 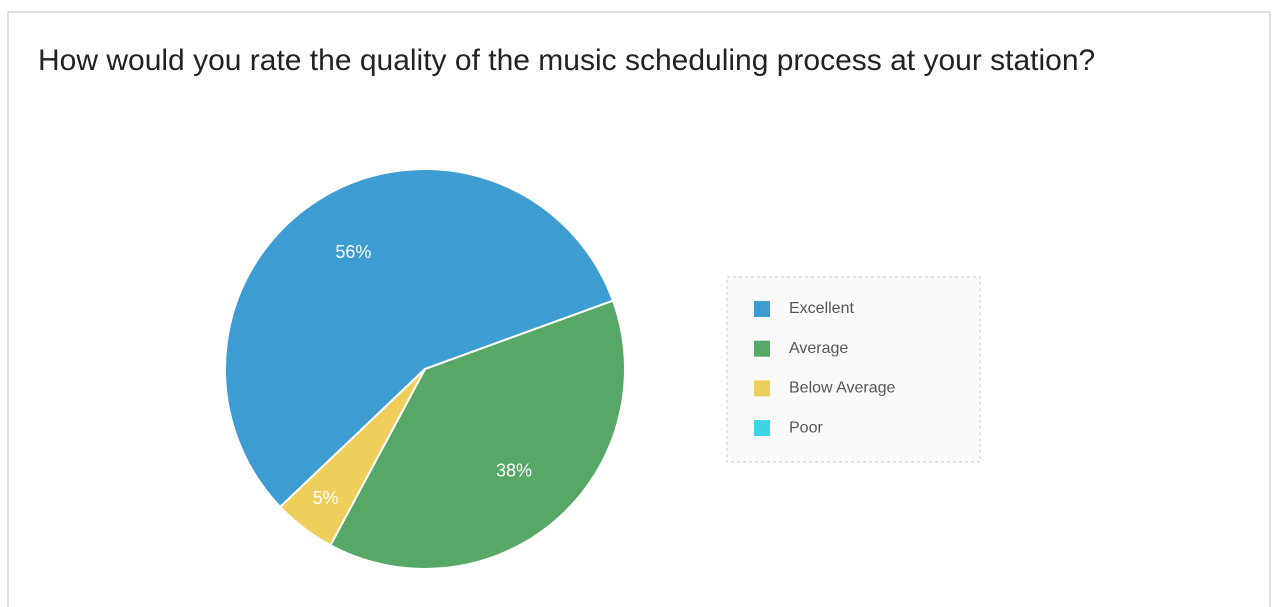 What do you see at coordinates (806, 427) in the screenshot?
I see `legend-label: Poor` at bounding box center [806, 427].